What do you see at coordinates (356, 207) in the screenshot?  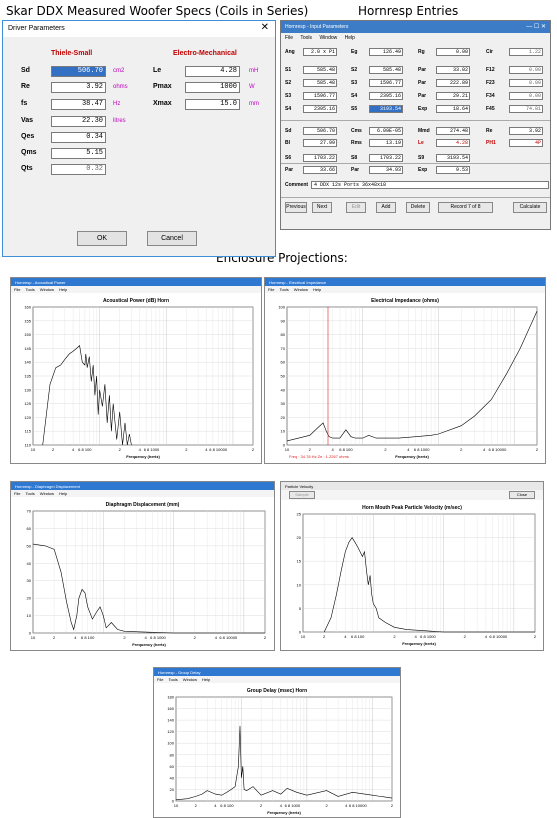 I see `edit-button: Edit` at bounding box center [356, 207].